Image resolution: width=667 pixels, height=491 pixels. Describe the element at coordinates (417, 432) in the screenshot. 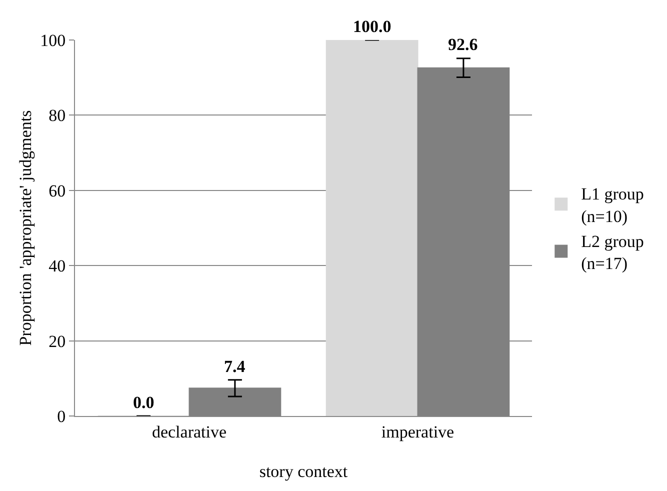

I see `x-tick-label: imperative` at that location.